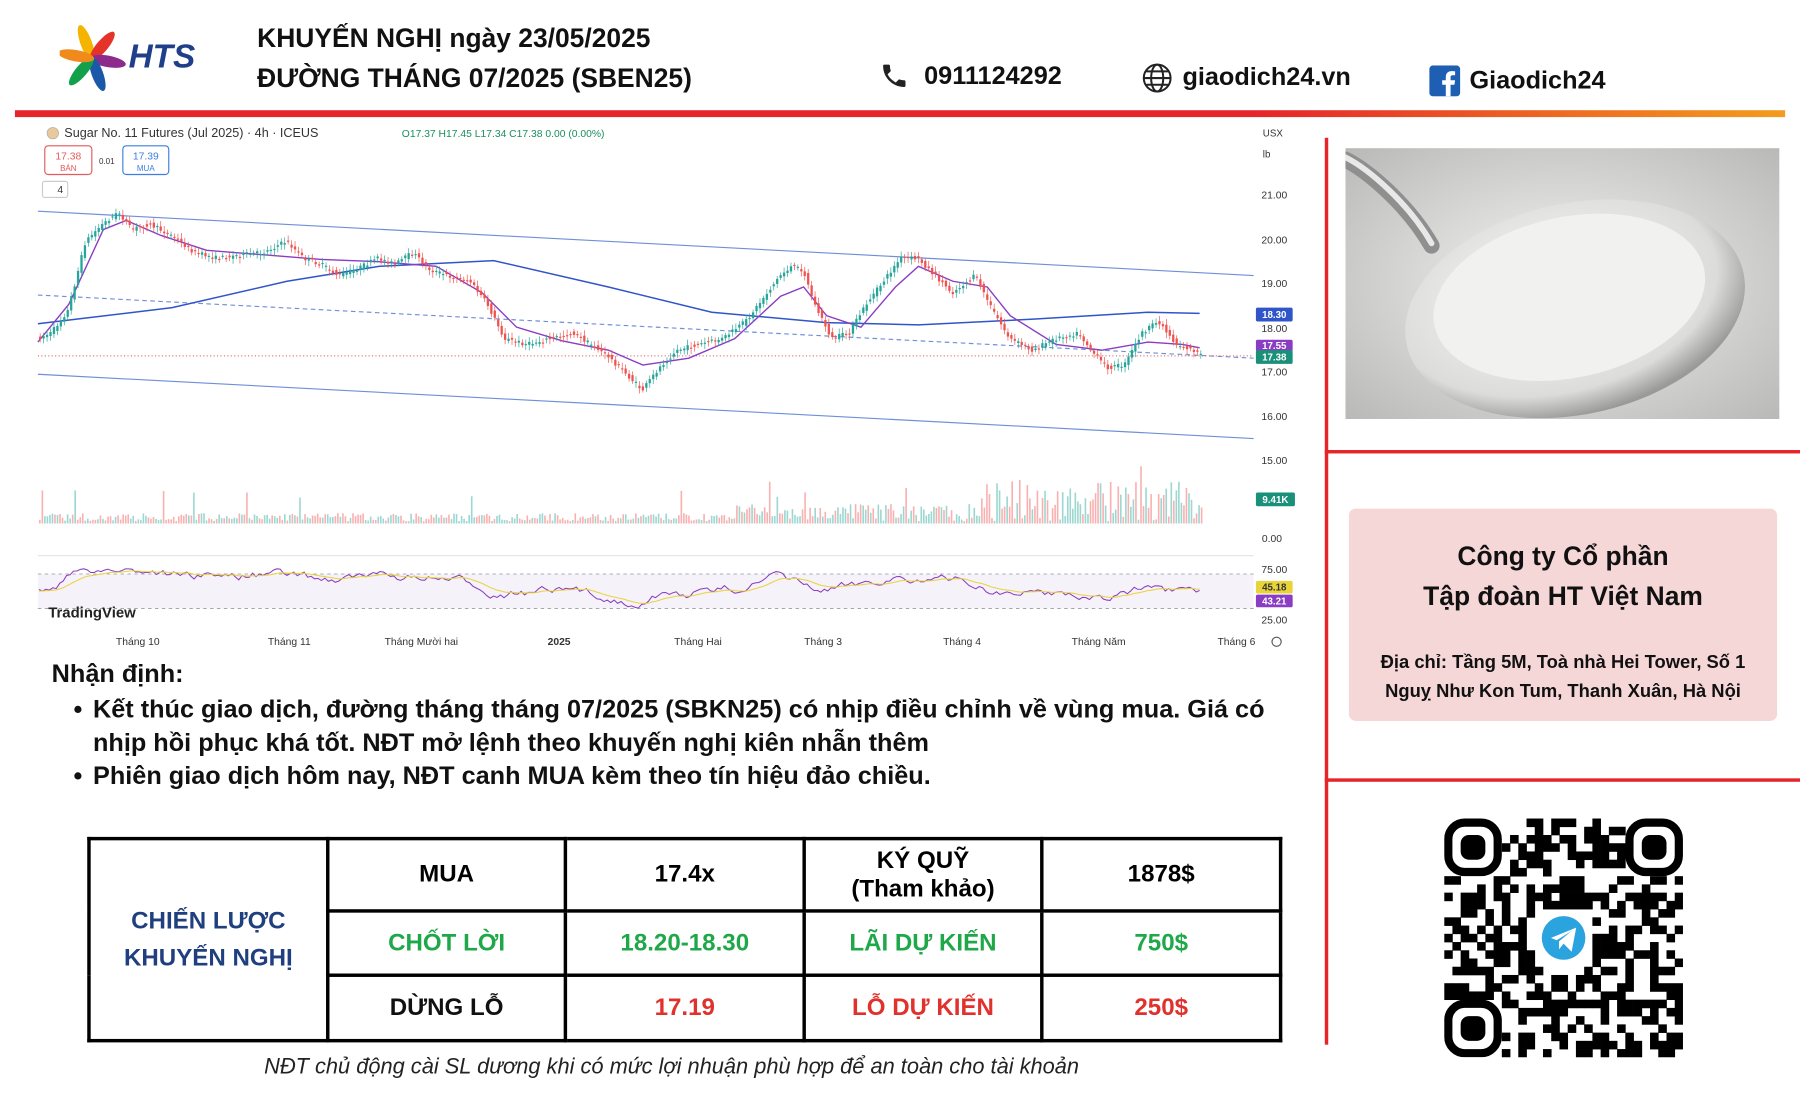 This screenshot has width=1800, height=1112. Describe the element at coordinates (645, 406) in the screenshot. I see `channel-lower` at that location.